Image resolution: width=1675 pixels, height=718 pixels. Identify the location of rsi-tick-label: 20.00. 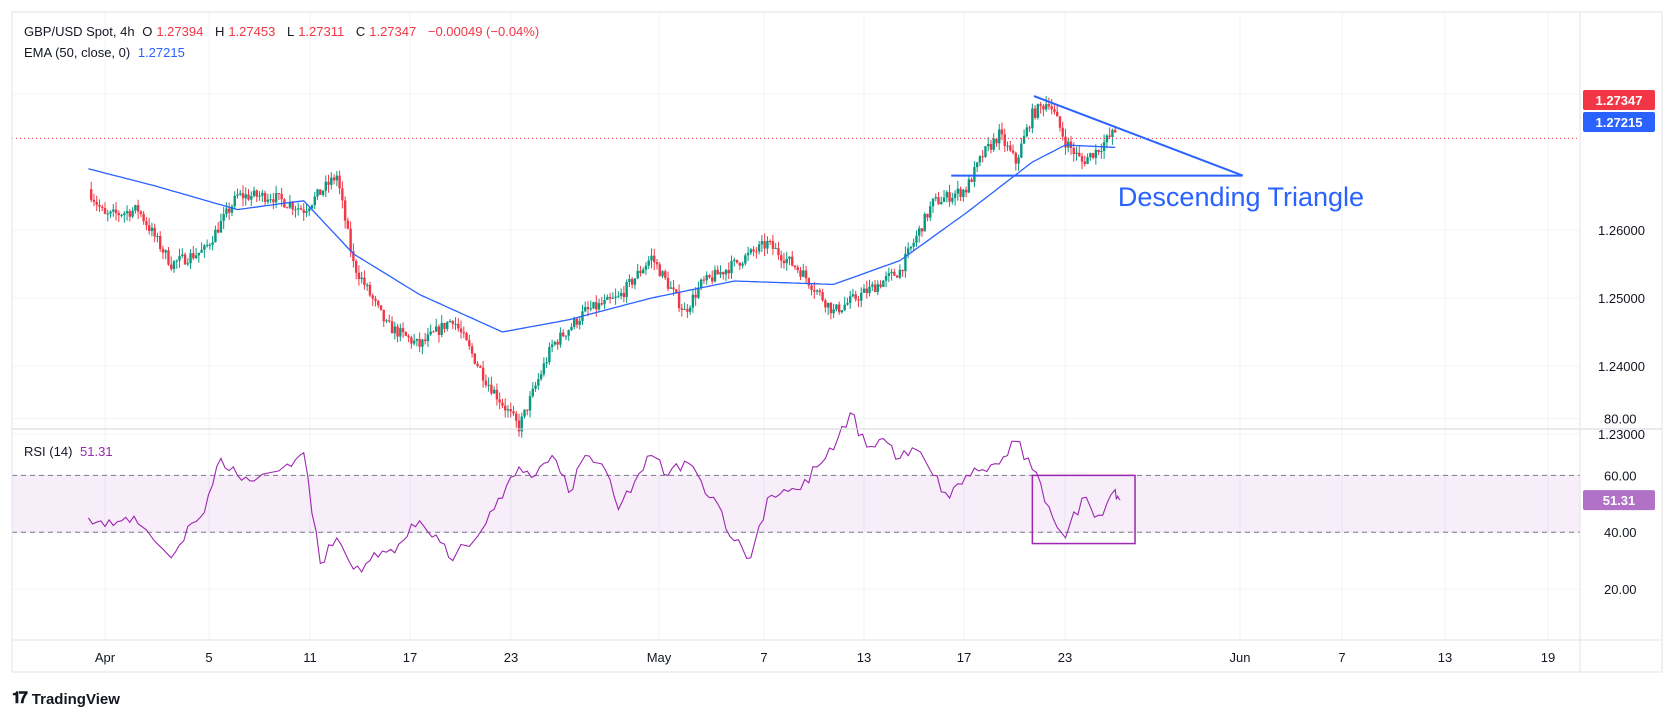
(1620, 589).